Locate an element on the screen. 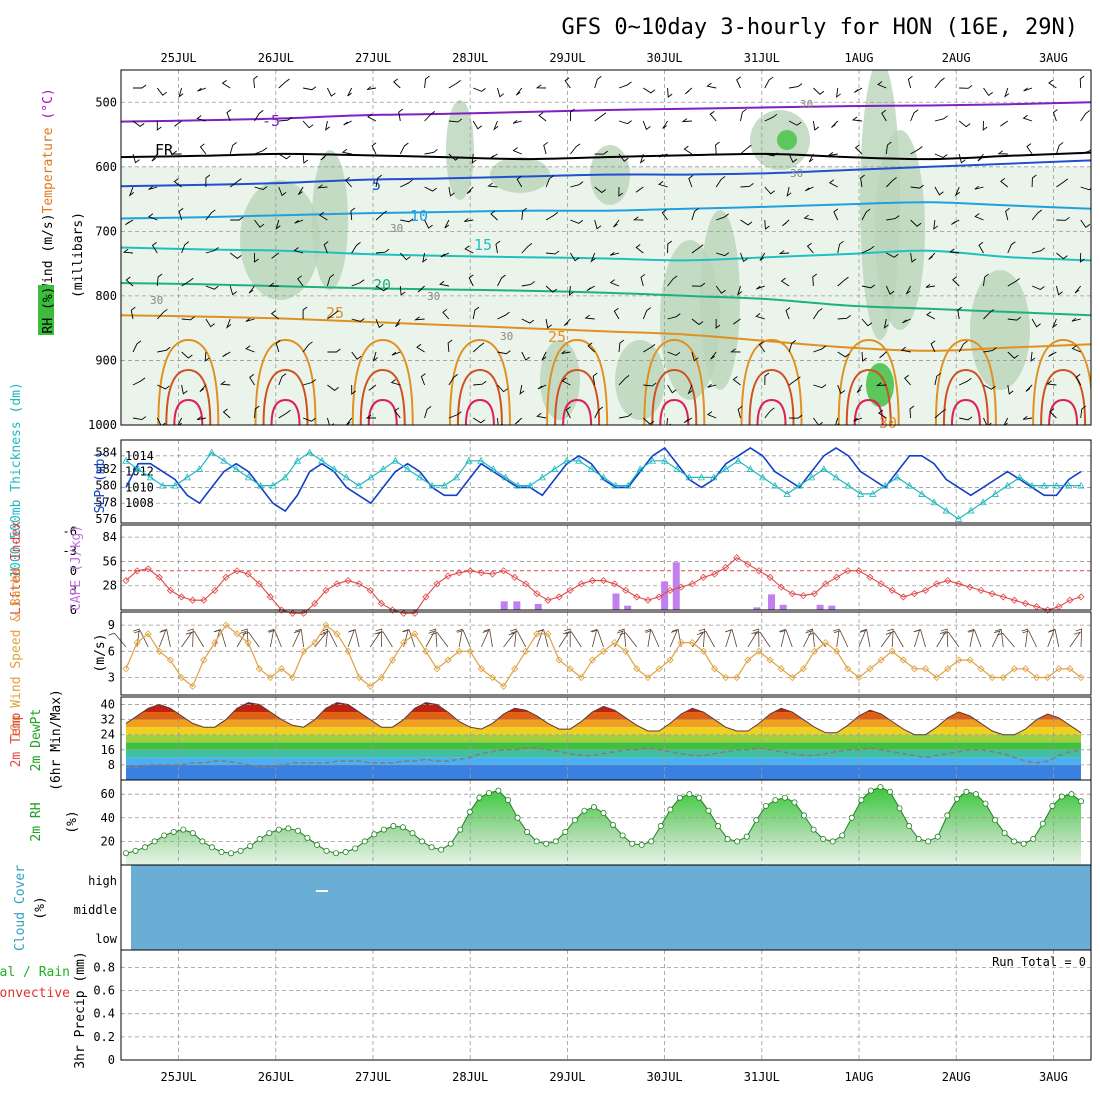 This screenshot has width=1100, height=1100. precip-tick: 0.2 is located at coordinates (104, 1037).